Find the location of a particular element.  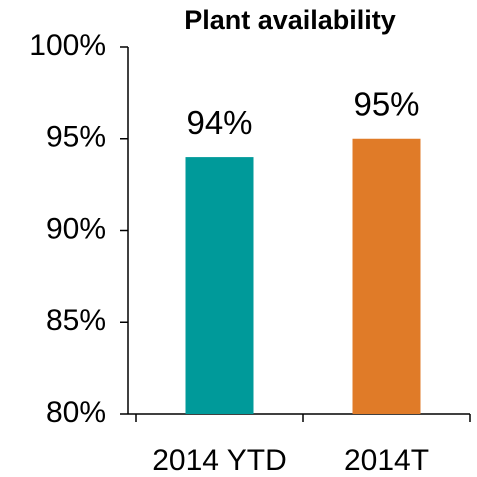

x-tick-label: 2014 YTD is located at coordinates (219, 460).